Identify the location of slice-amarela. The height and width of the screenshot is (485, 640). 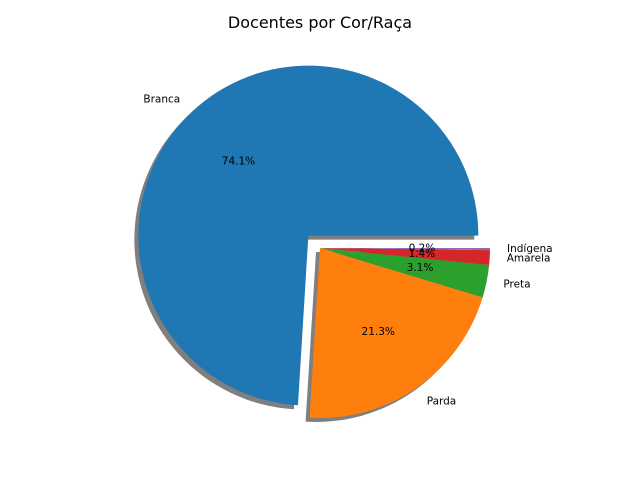
(405, 257).